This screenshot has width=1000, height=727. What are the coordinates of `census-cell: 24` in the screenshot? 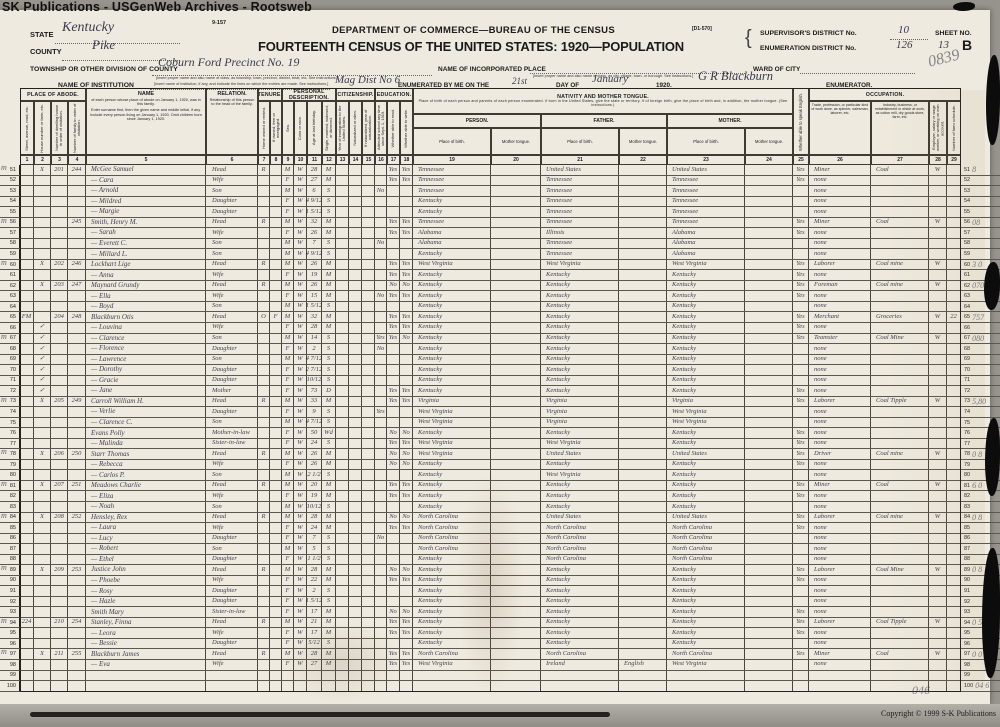 It's located at (314, 443).